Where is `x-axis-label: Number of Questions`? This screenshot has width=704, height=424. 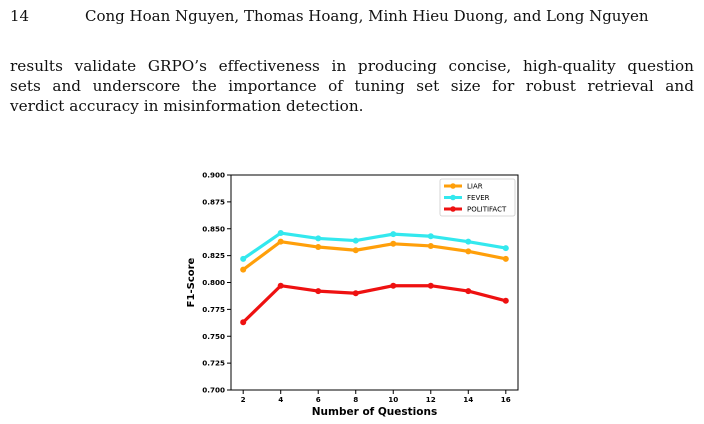 x-axis-label: Number of Questions is located at coordinates (374, 412).